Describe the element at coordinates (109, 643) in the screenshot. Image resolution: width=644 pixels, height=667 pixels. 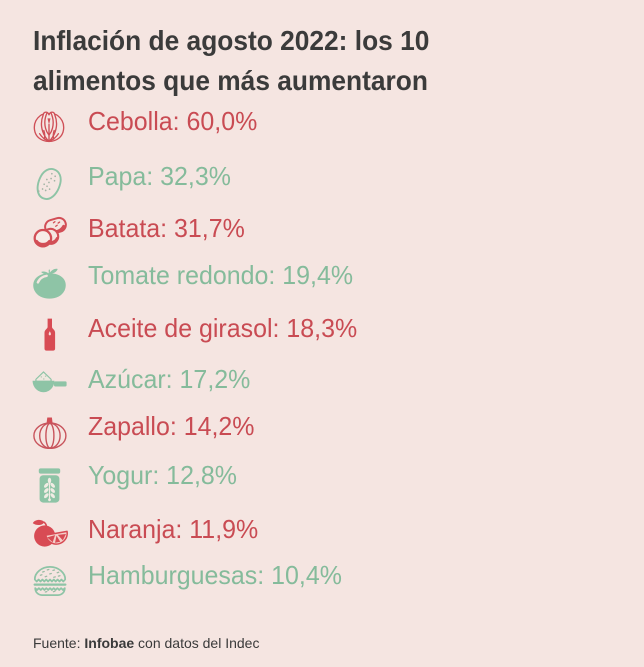
I see `source-name: Infobae` at that location.